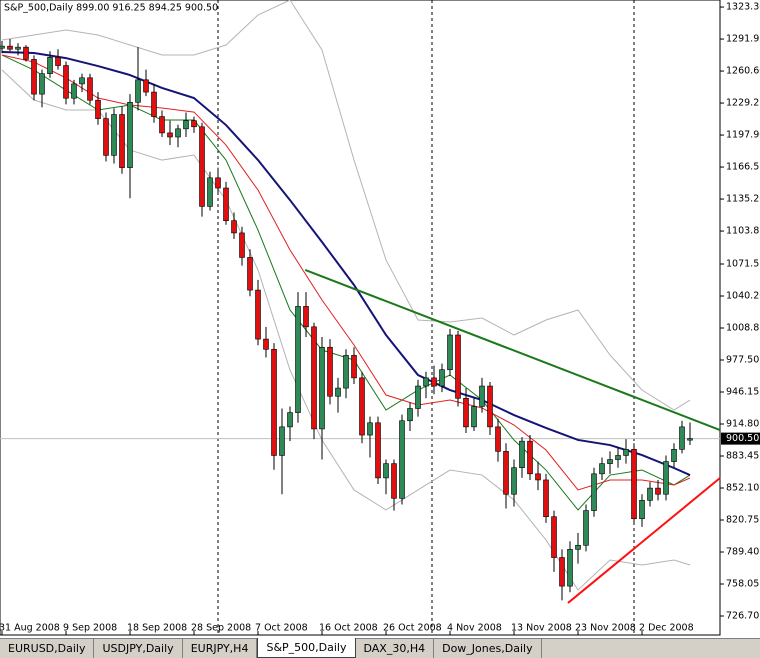 The width and height of the screenshot is (760, 658). I want to click on x-tick-label: 31 Aug 2008, so click(30, 628).